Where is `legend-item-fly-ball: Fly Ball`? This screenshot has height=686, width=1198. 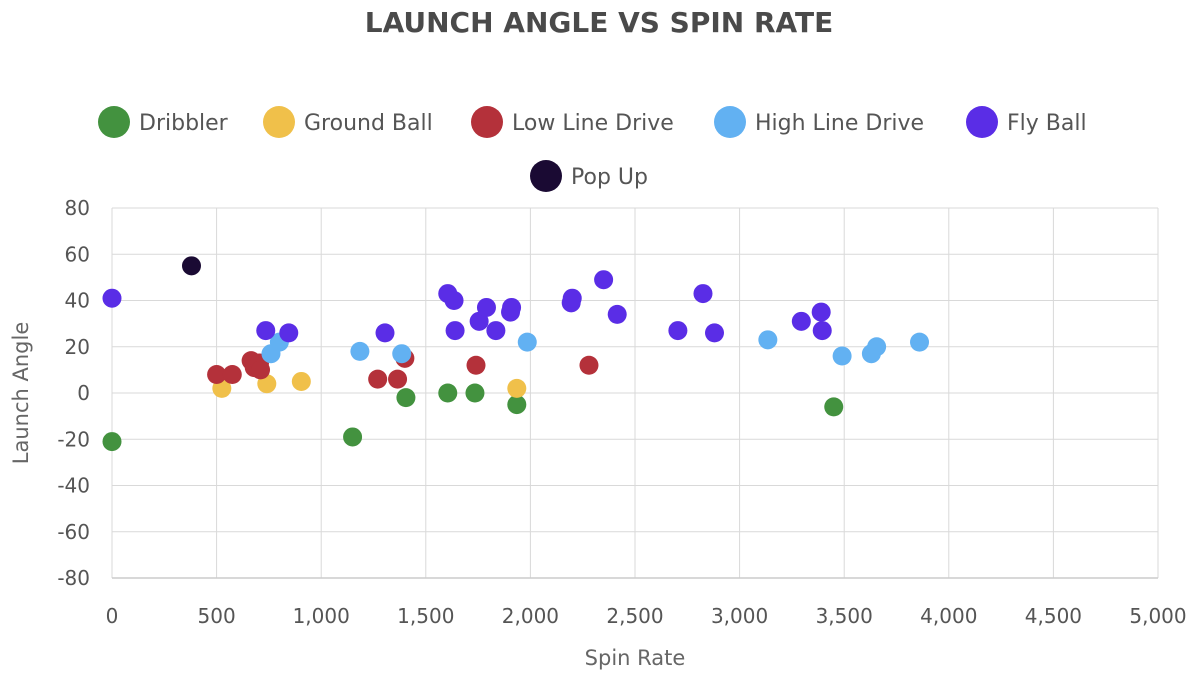 legend-item-fly-ball: Fly Ball is located at coordinates (1026, 122).